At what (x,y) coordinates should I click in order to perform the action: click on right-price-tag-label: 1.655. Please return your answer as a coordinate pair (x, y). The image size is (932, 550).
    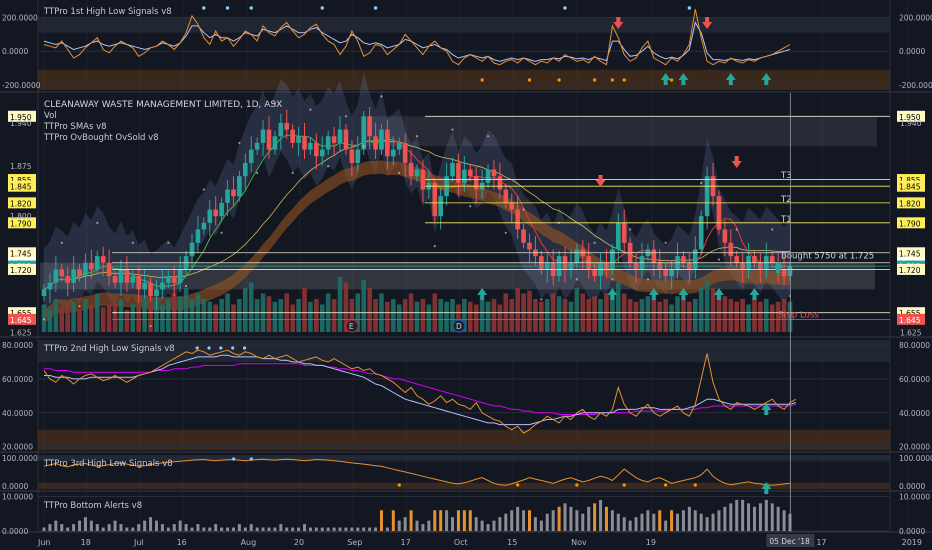
    Looking at the image, I should click on (910, 313).